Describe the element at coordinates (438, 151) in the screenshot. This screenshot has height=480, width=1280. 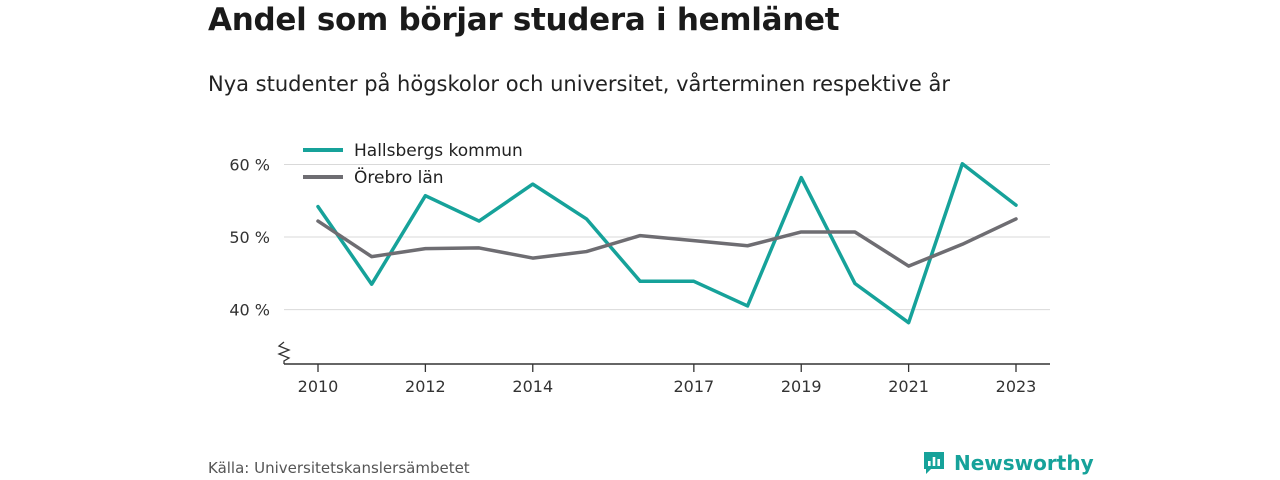
I see `legend-label: Hallsbergs kommun` at that location.